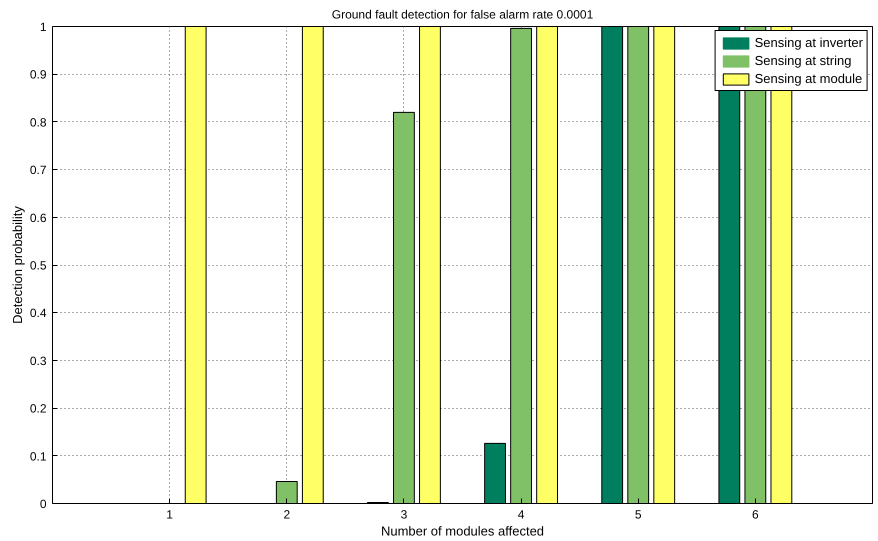 The width and height of the screenshot is (878, 541). Describe the element at coordinates (521, 515) in the screenshot. I see `x-tick-label: 4` at that location.